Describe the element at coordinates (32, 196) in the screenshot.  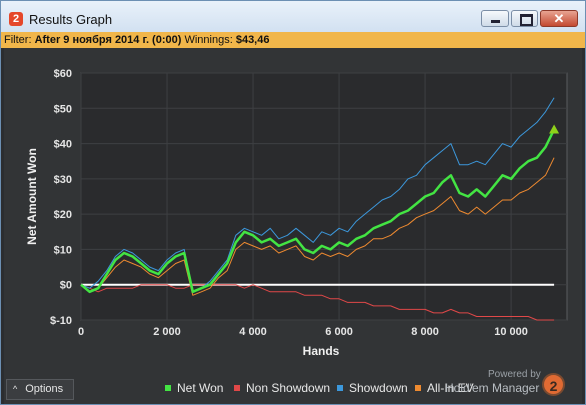
I see `y-axis-label: Net Amount Won` at that location.